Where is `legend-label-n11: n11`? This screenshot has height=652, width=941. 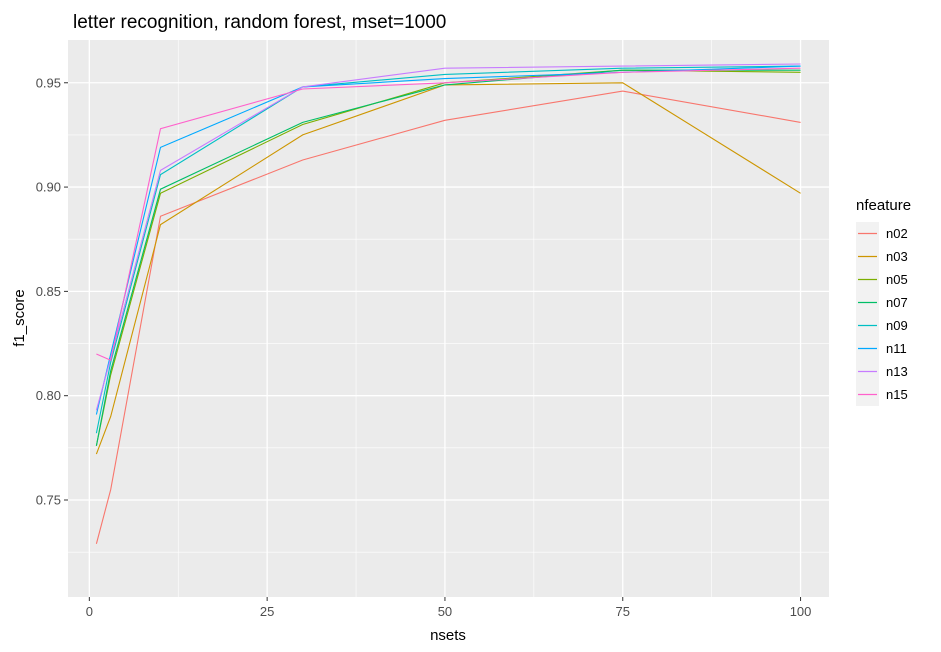
legend-label-n11: n11 is located at coordinates (896, 348).